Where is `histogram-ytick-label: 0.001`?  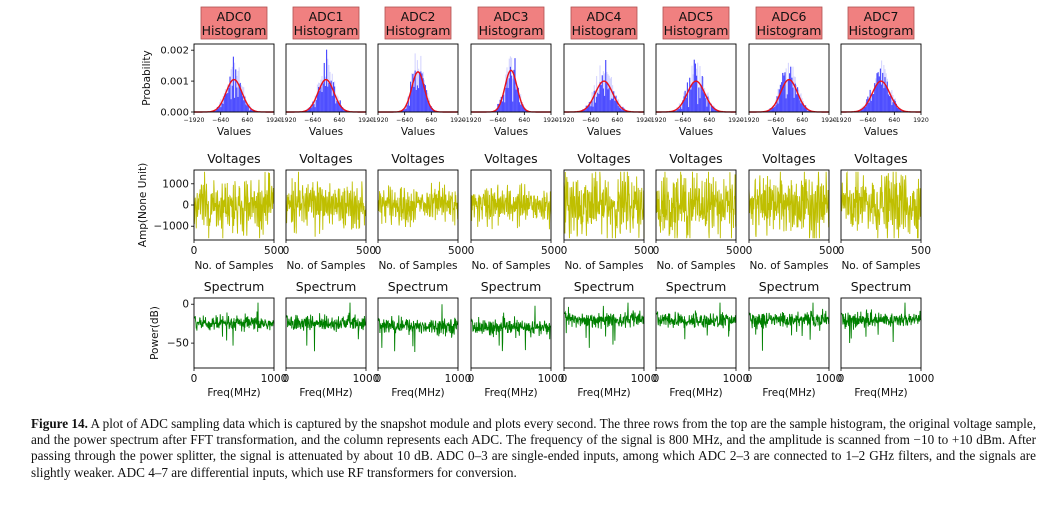 histogram-ytick-label: 0.001 is located at coordinates (174, 82).